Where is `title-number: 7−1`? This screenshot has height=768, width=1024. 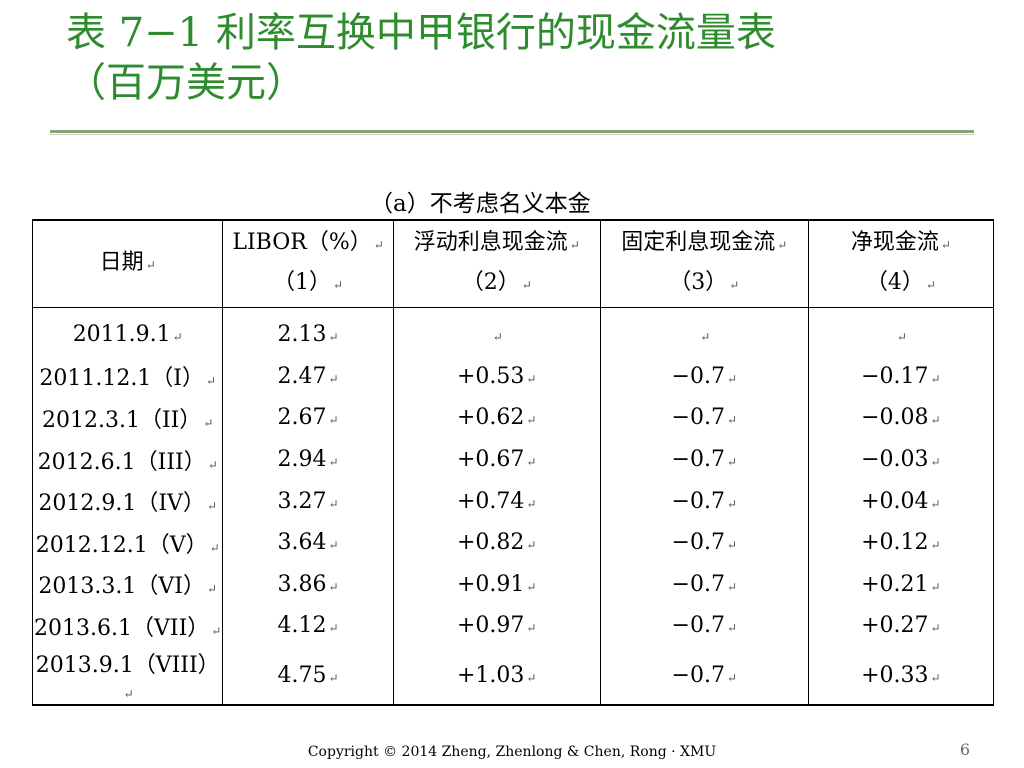
title-number: 7−1 is located at coordinates (161, 33).